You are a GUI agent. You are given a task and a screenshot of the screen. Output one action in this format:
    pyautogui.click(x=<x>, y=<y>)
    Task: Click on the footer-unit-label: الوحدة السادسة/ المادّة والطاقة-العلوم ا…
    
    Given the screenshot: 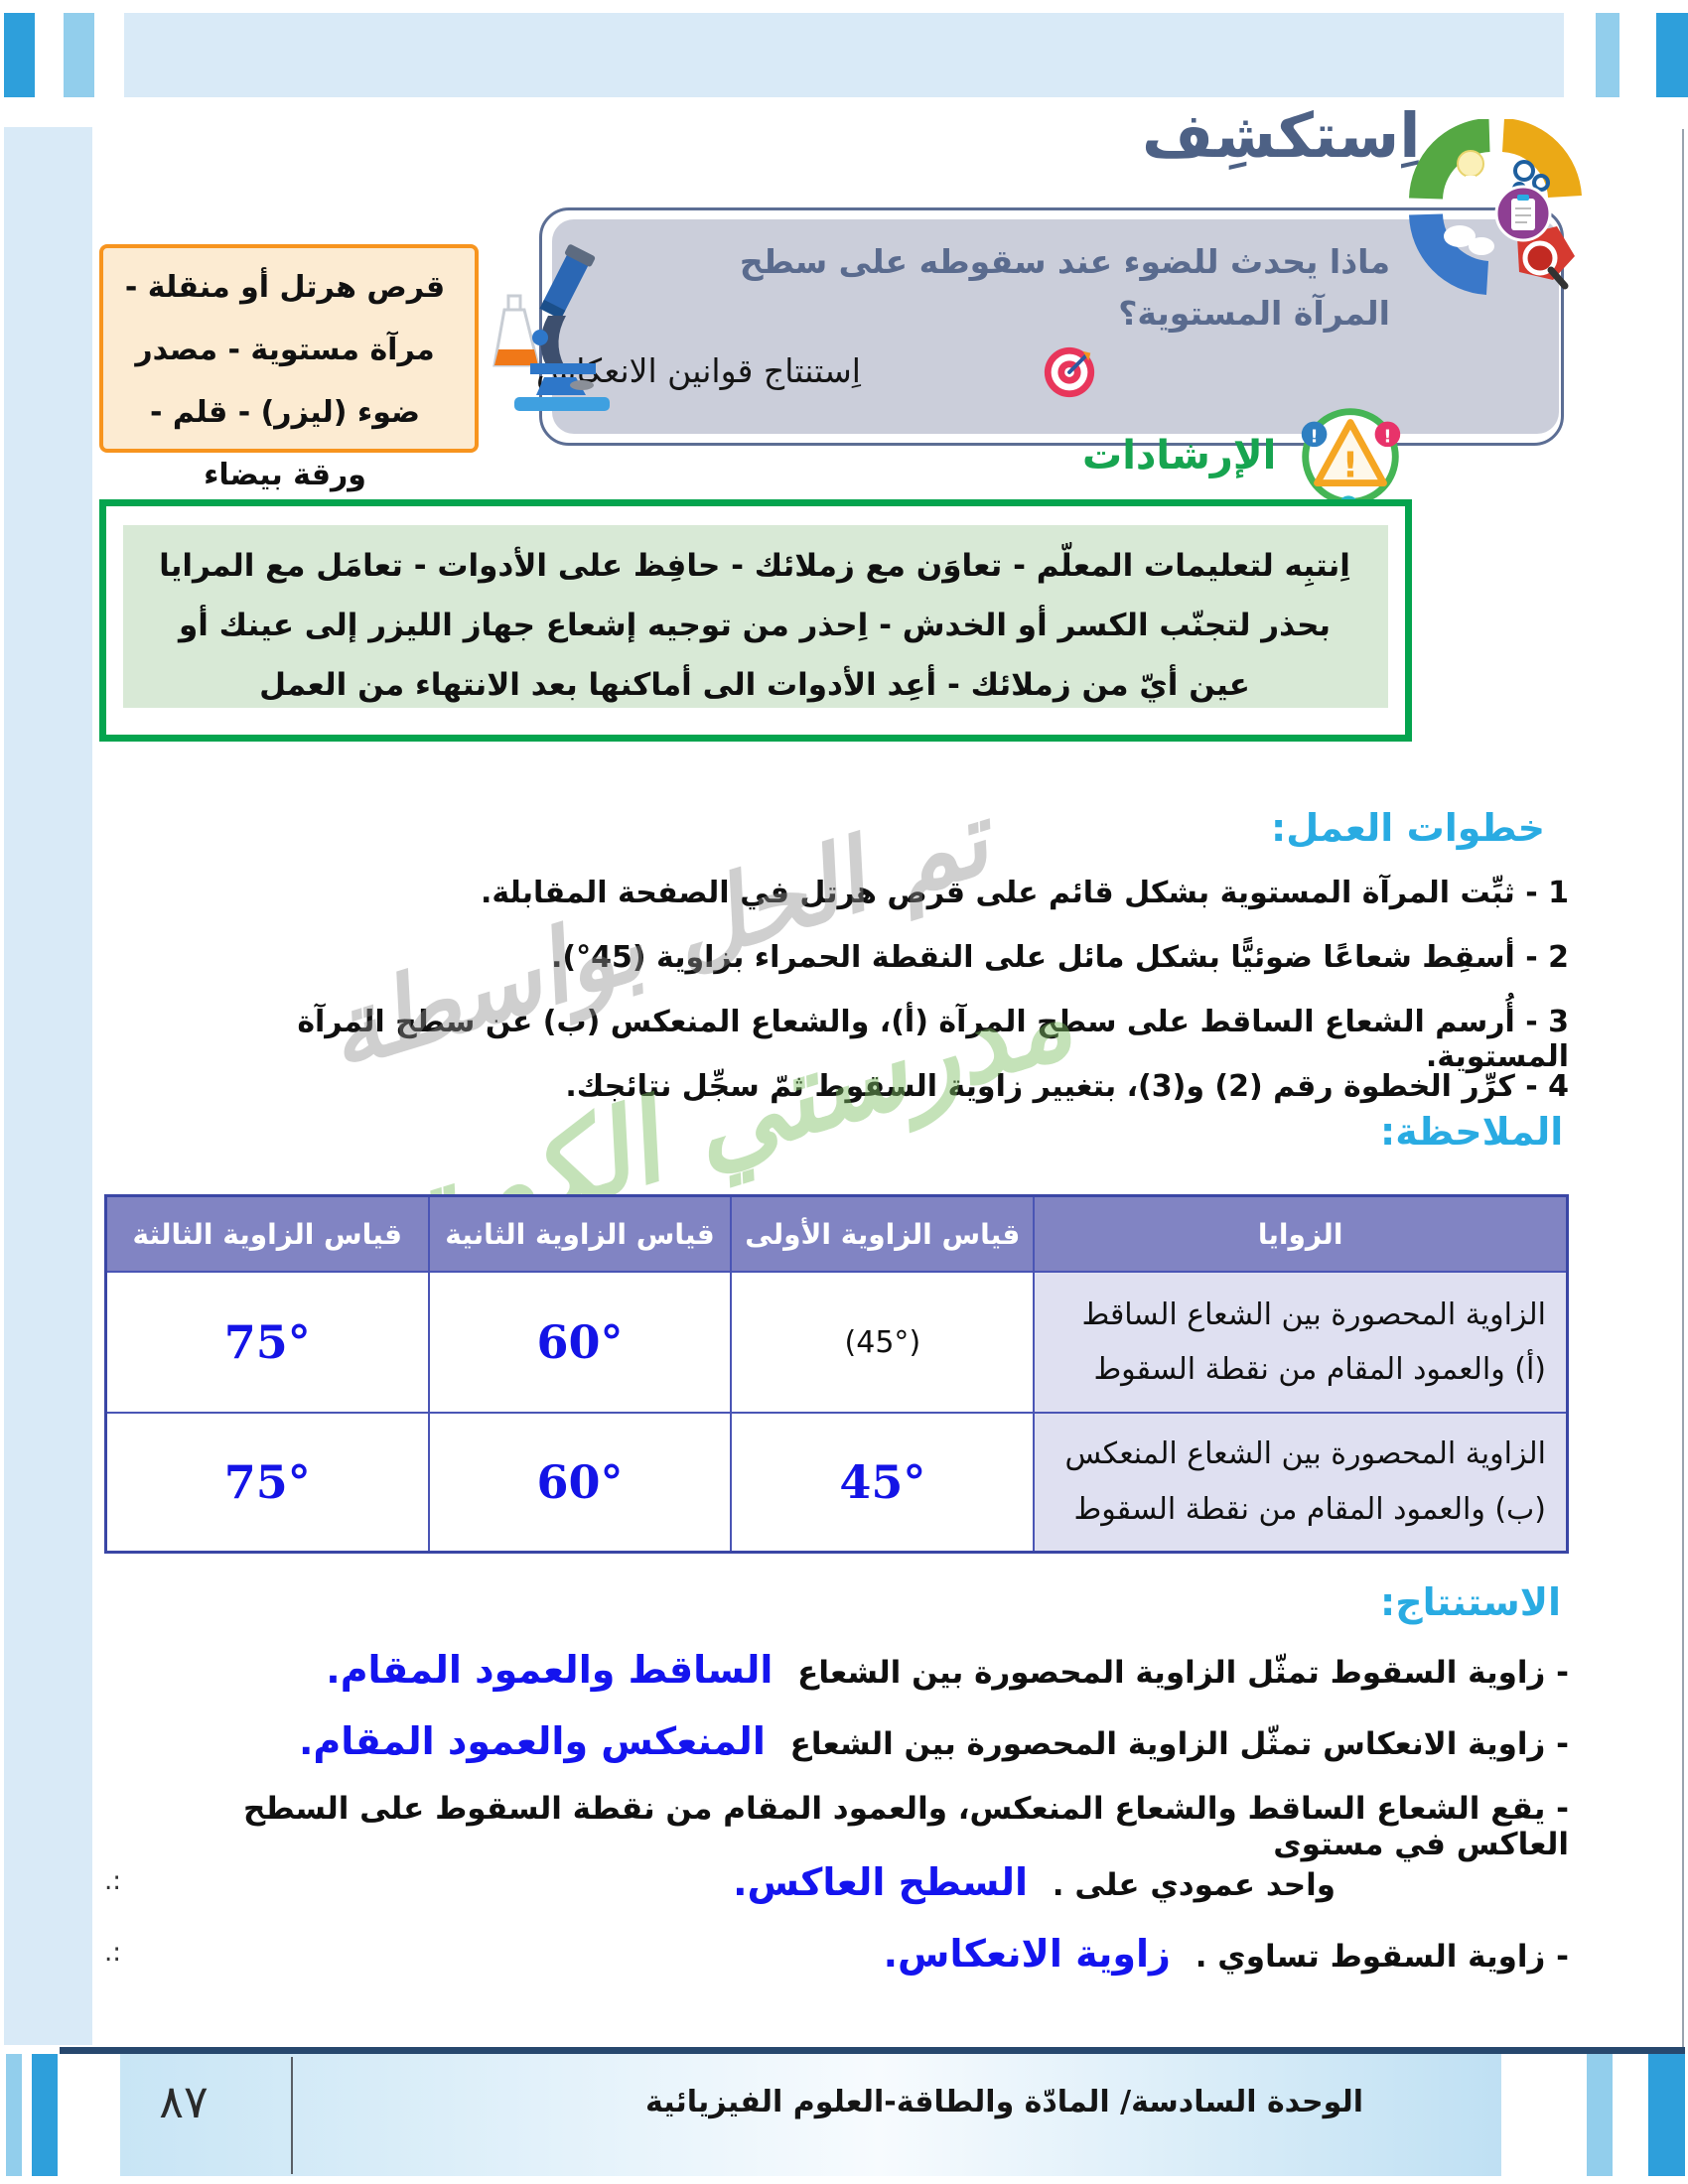 What is the action you would take?
    pyautogui.click(x=1004, y=2102)
    